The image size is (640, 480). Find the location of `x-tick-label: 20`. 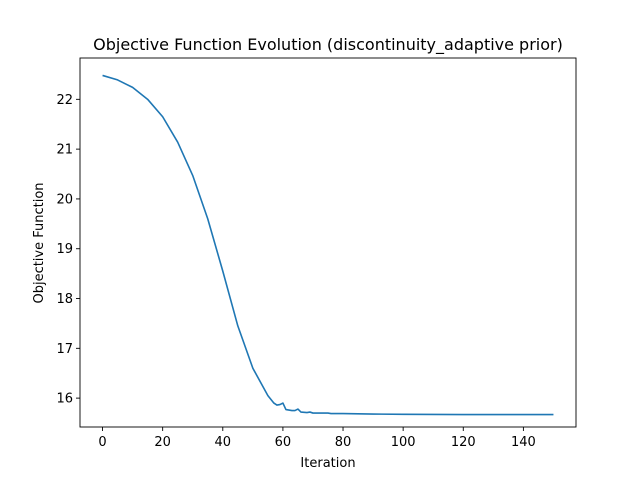

x-tick-label: 20 is located at coordinates (162, 442).